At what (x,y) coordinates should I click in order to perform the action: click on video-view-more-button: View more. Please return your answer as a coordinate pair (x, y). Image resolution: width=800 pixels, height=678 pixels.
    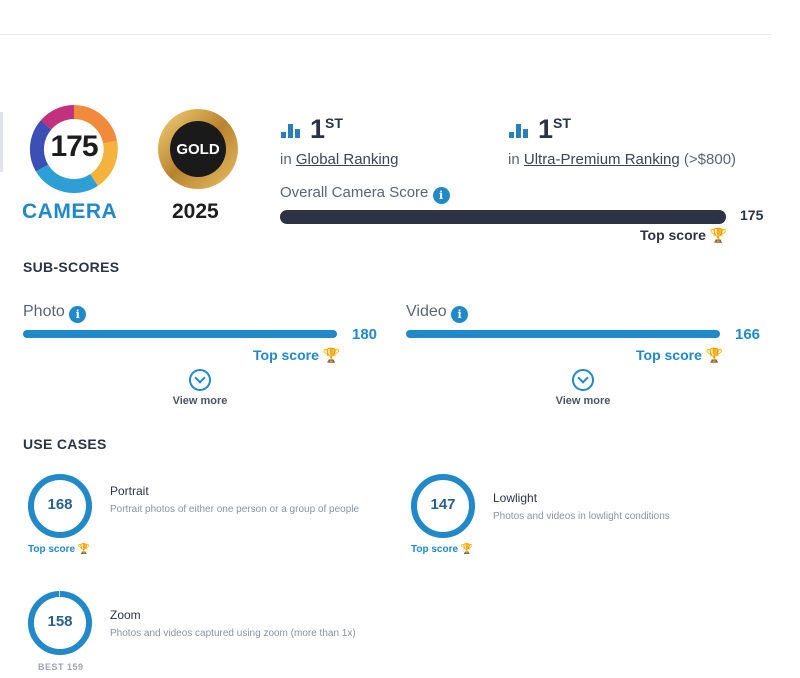
    Looking at the image, I should click on (583, 388).